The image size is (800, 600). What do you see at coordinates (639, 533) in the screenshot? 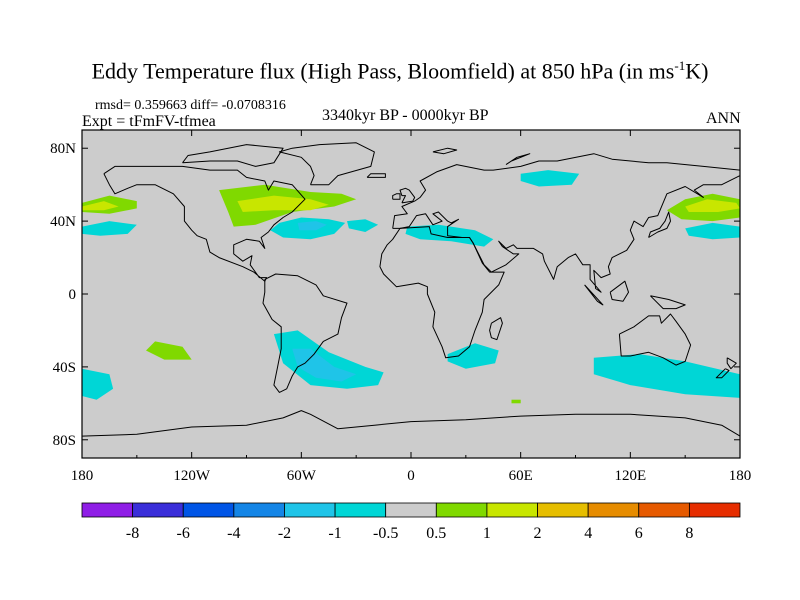
I see `colorbar-label: 6` at bounding box center [639, 533].